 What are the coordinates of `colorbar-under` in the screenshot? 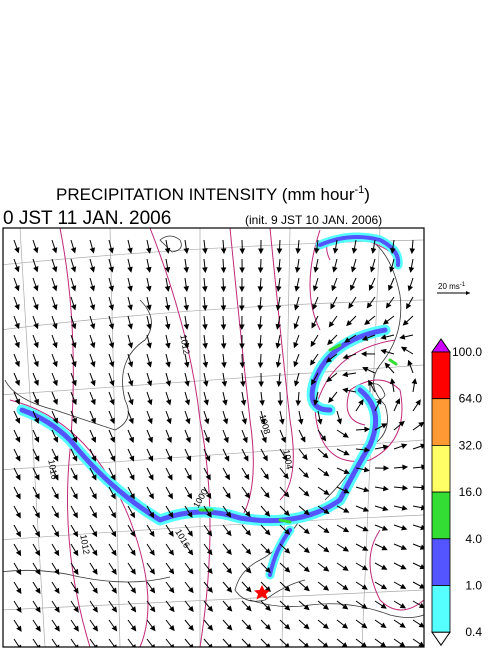 It's located at (441, 638).